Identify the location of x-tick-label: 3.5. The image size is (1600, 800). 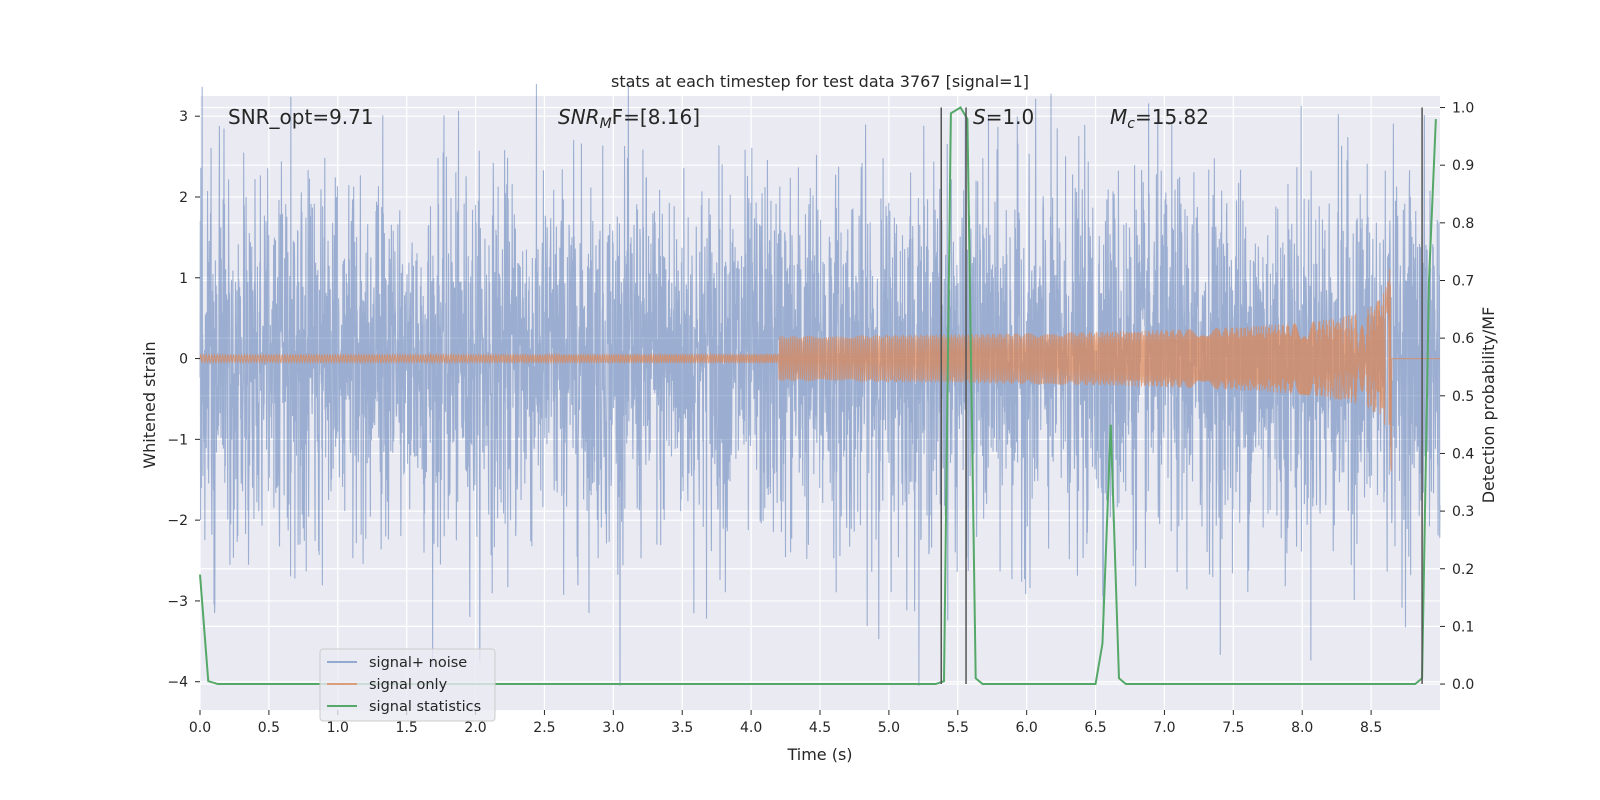
(682, 728).